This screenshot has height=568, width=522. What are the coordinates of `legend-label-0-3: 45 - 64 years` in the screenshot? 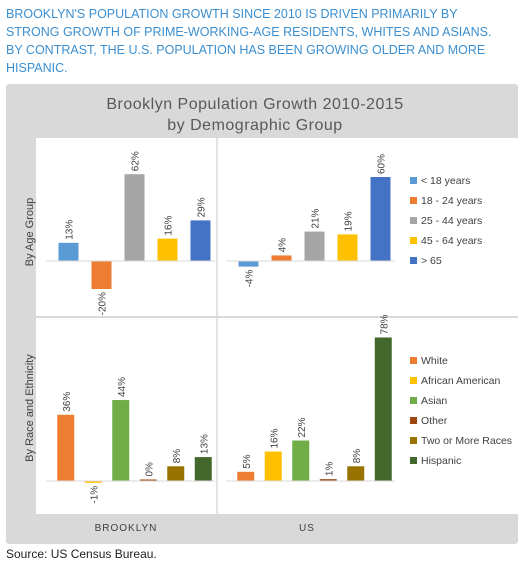 It's located at (451, 241).